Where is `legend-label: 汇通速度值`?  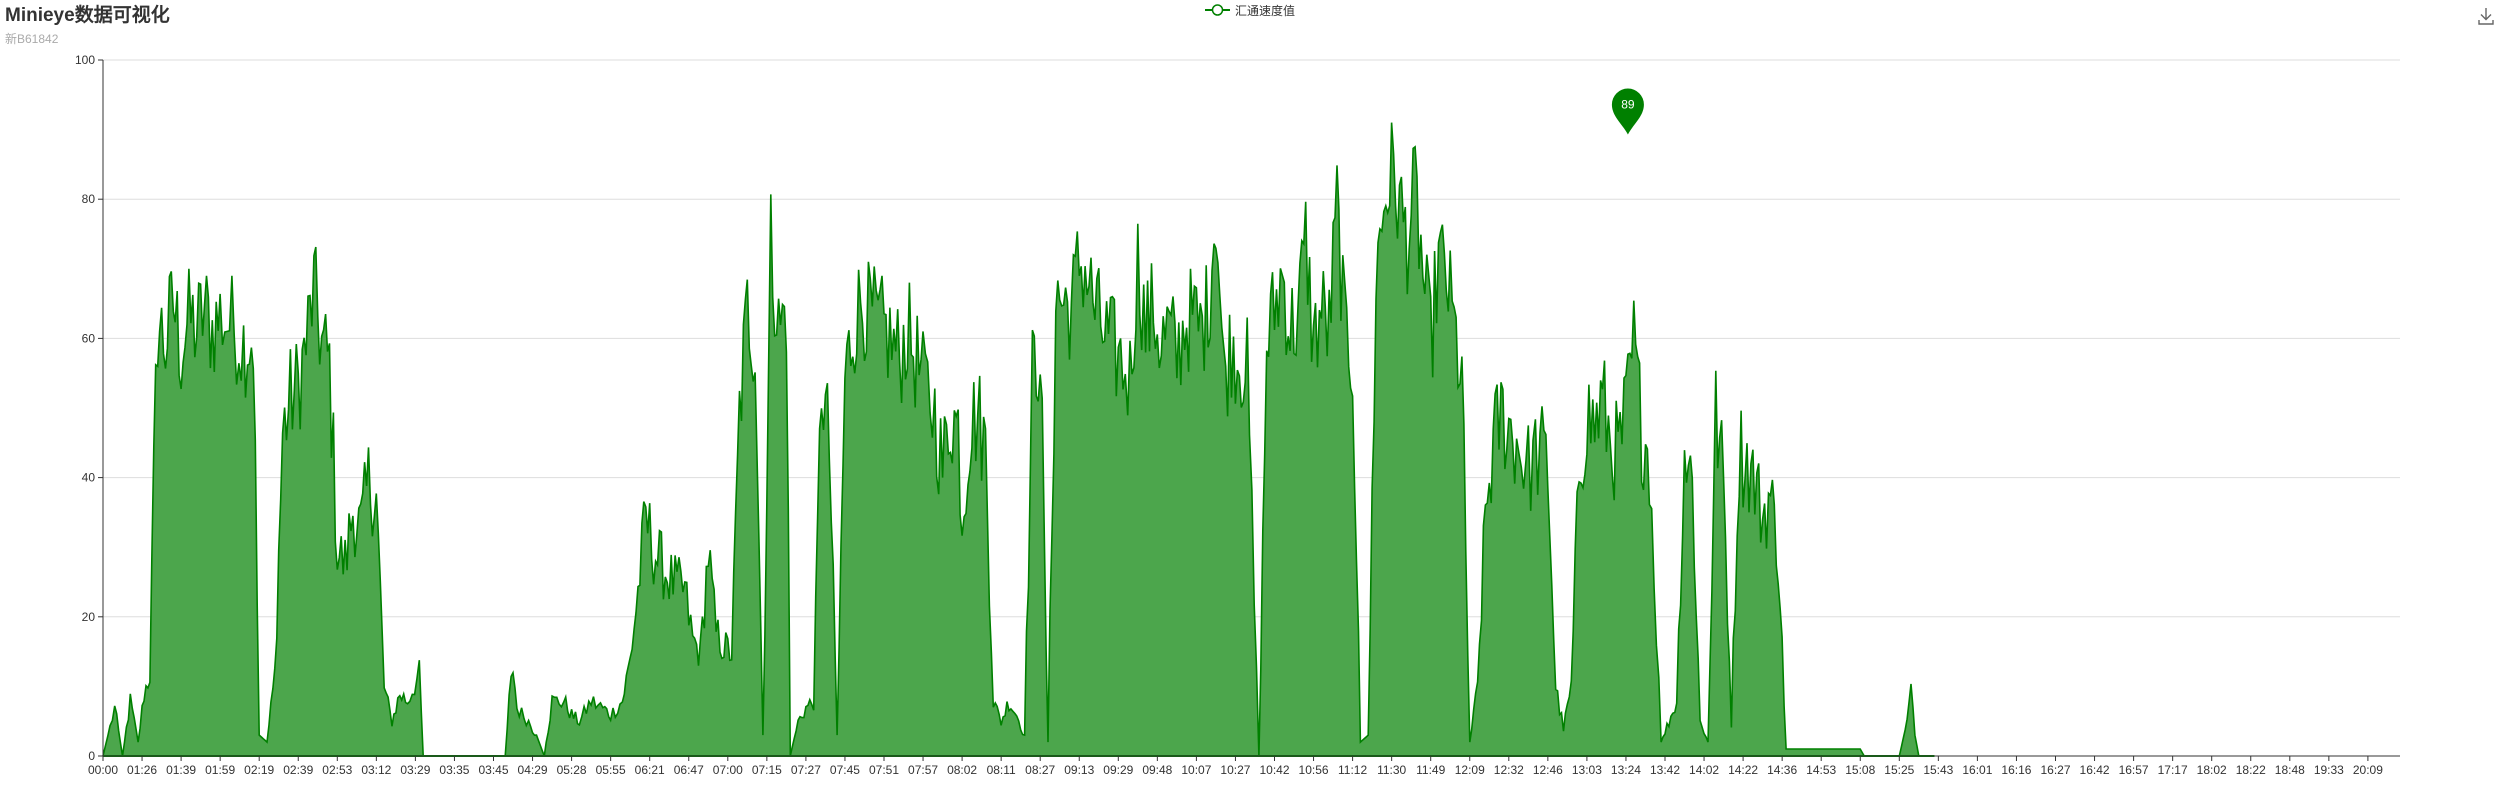 legend-label: 汇通速度值 is located at coordinates (1265, 10).